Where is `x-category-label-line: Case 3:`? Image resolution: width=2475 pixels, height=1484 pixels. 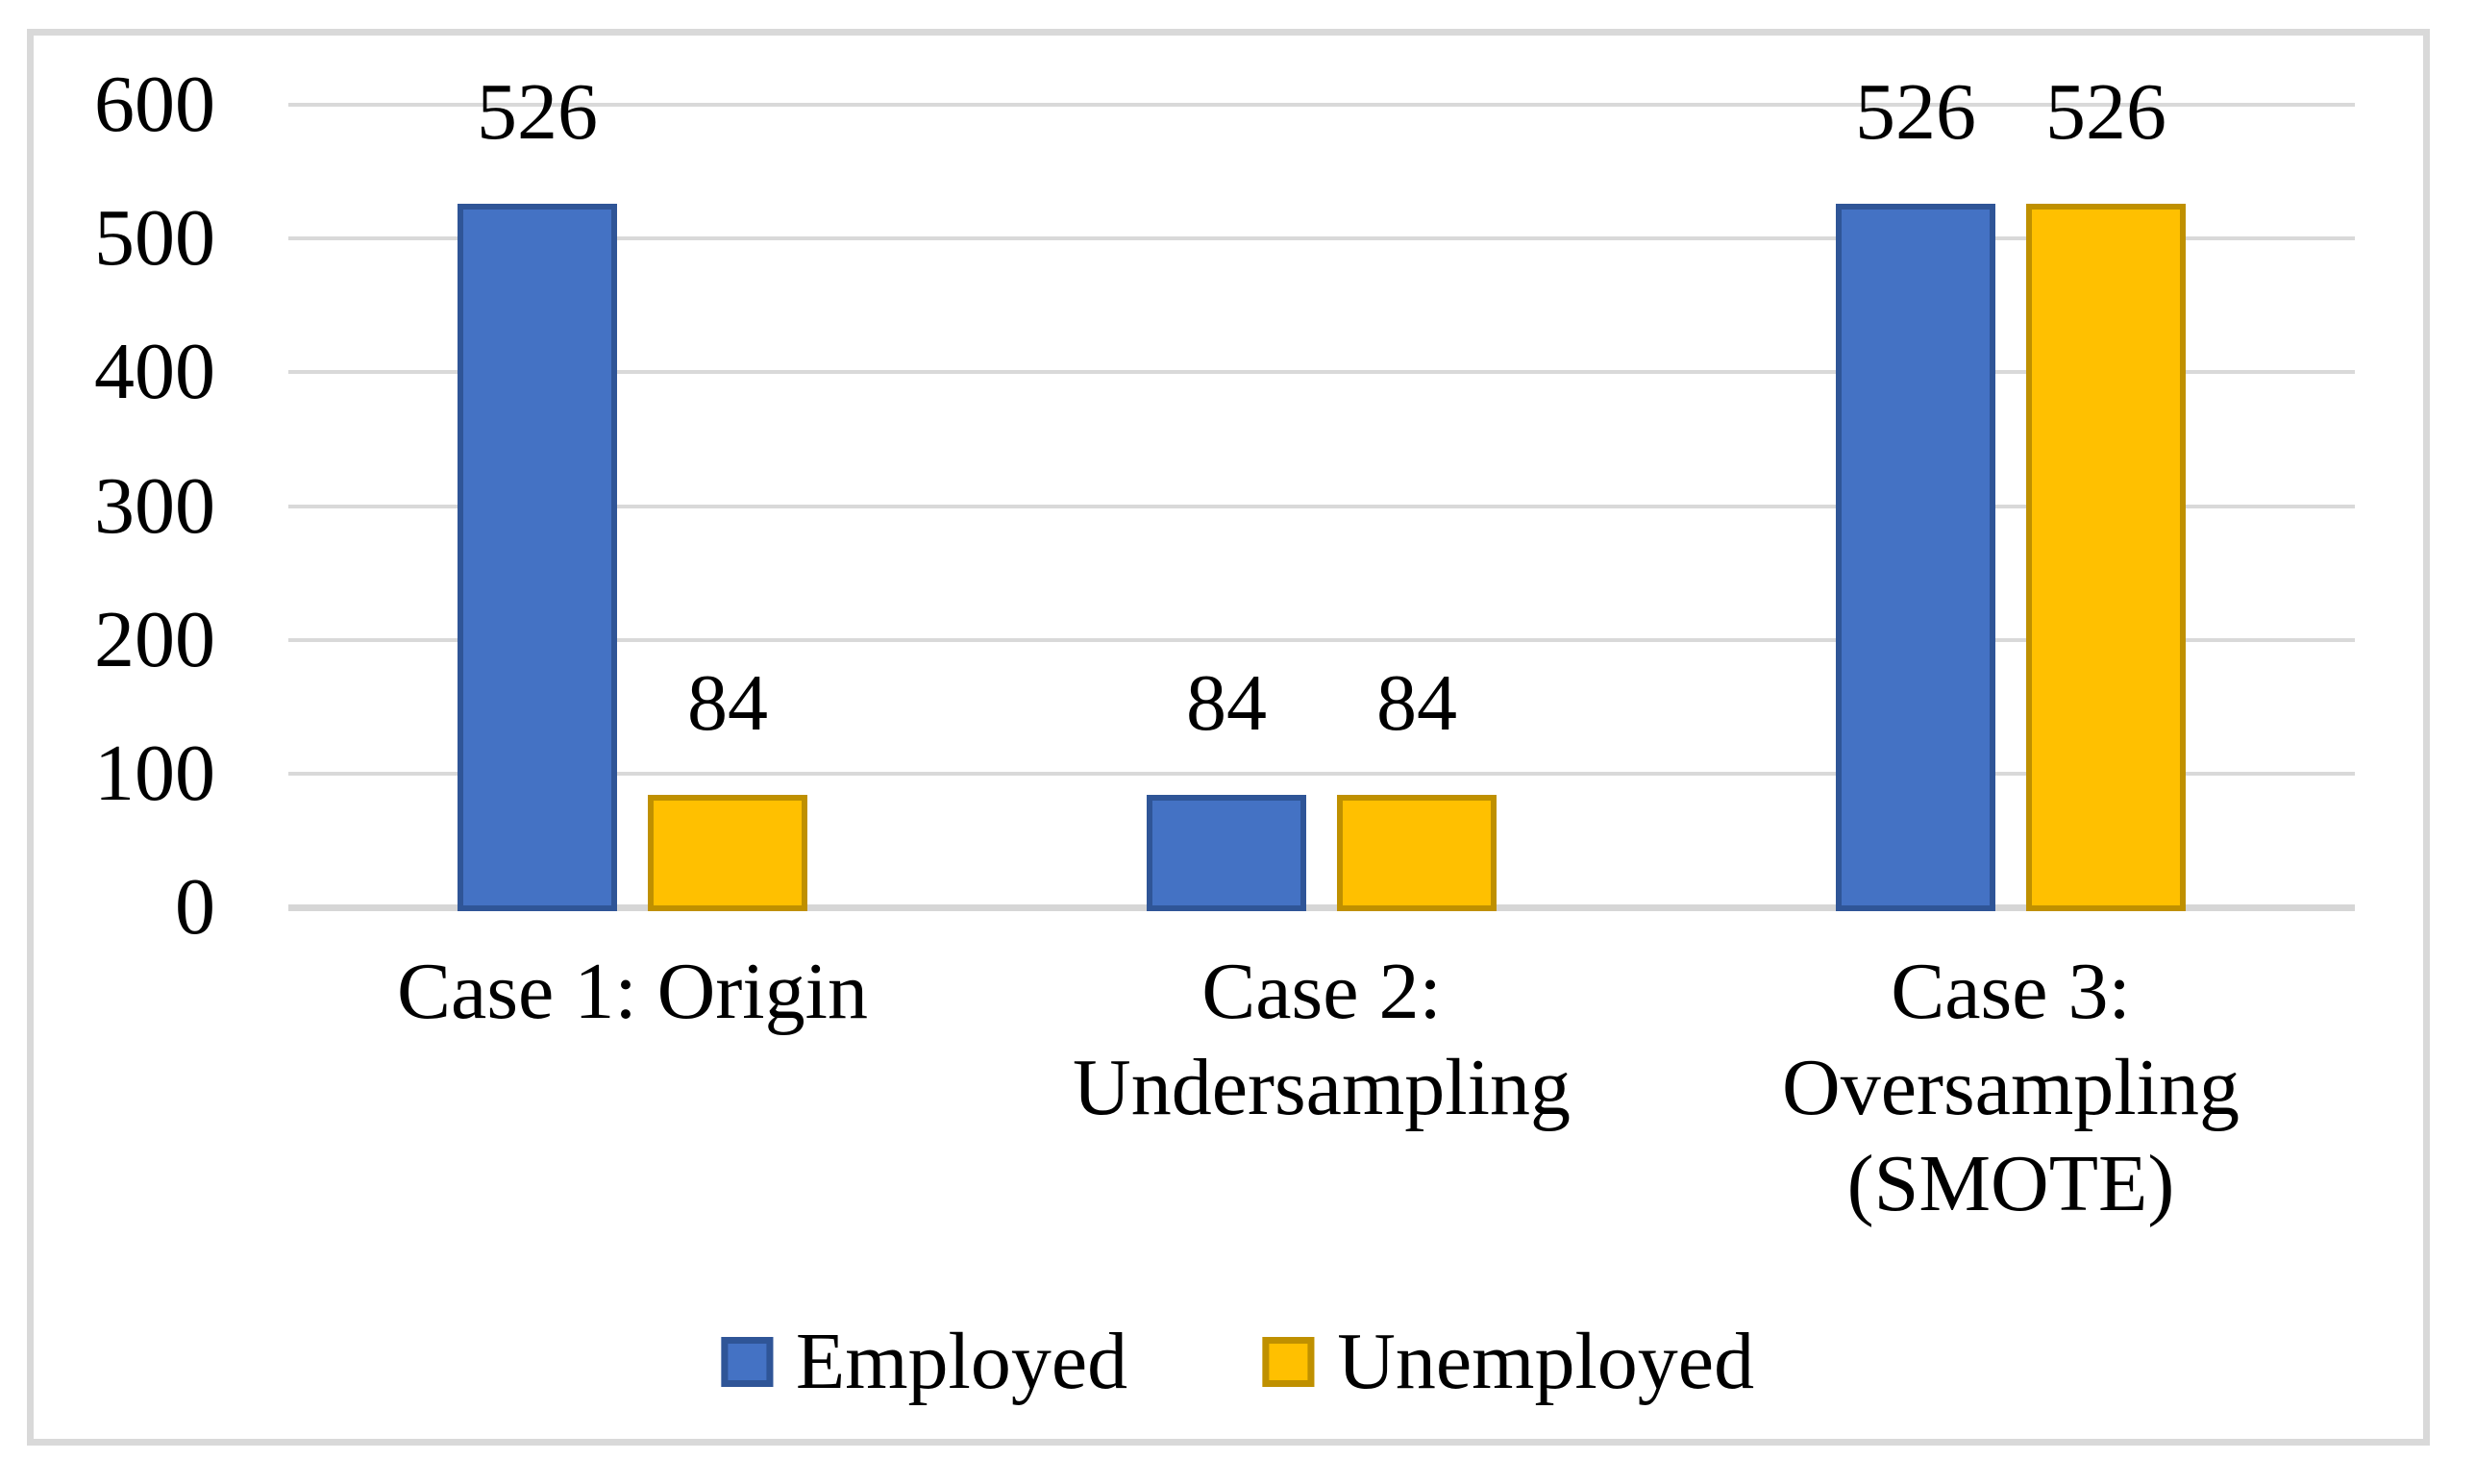
x-category-label-line: Case 3: is located at coordinates (2011, 991).